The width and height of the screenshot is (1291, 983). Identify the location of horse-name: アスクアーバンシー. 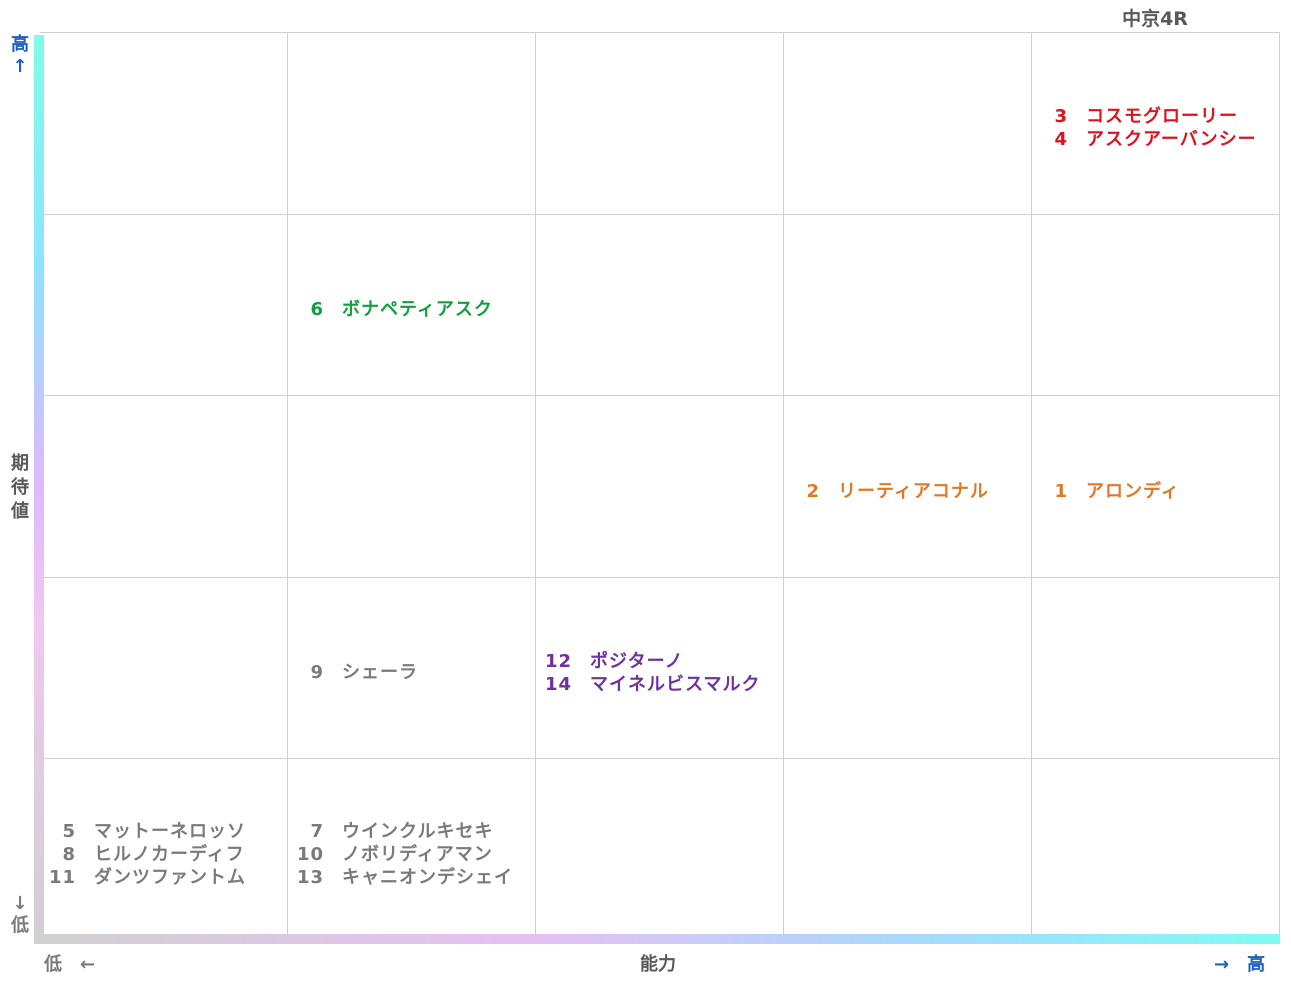
(1171, 139).